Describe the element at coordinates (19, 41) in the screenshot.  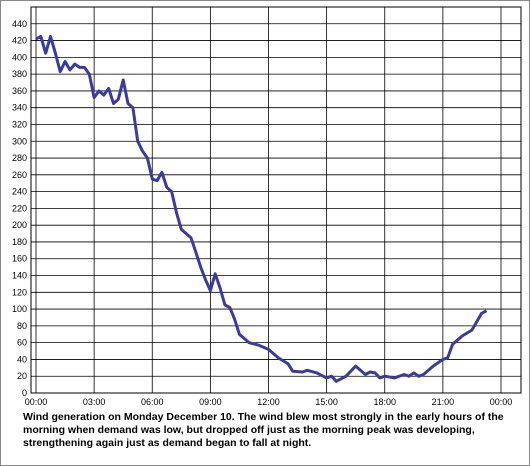
I see `y-tick-label: 420` at that location.